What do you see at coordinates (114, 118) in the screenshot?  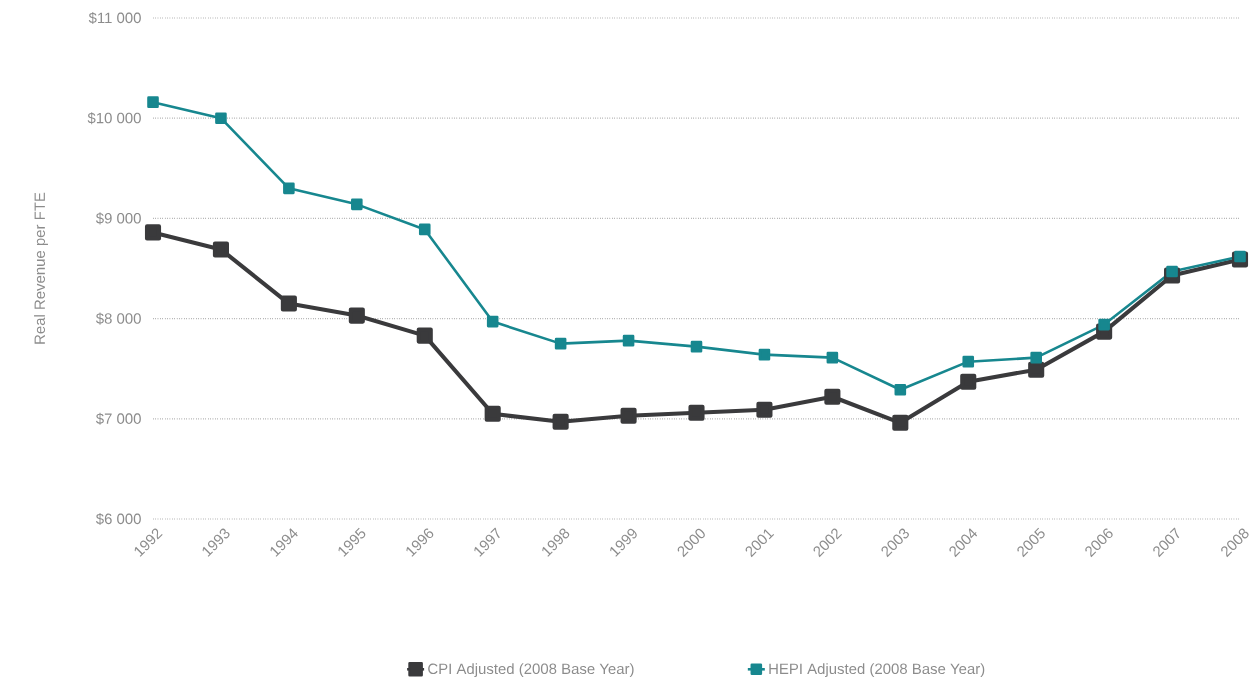 I see `y-tick-label: $10 000` at bounding box center [114, 118].